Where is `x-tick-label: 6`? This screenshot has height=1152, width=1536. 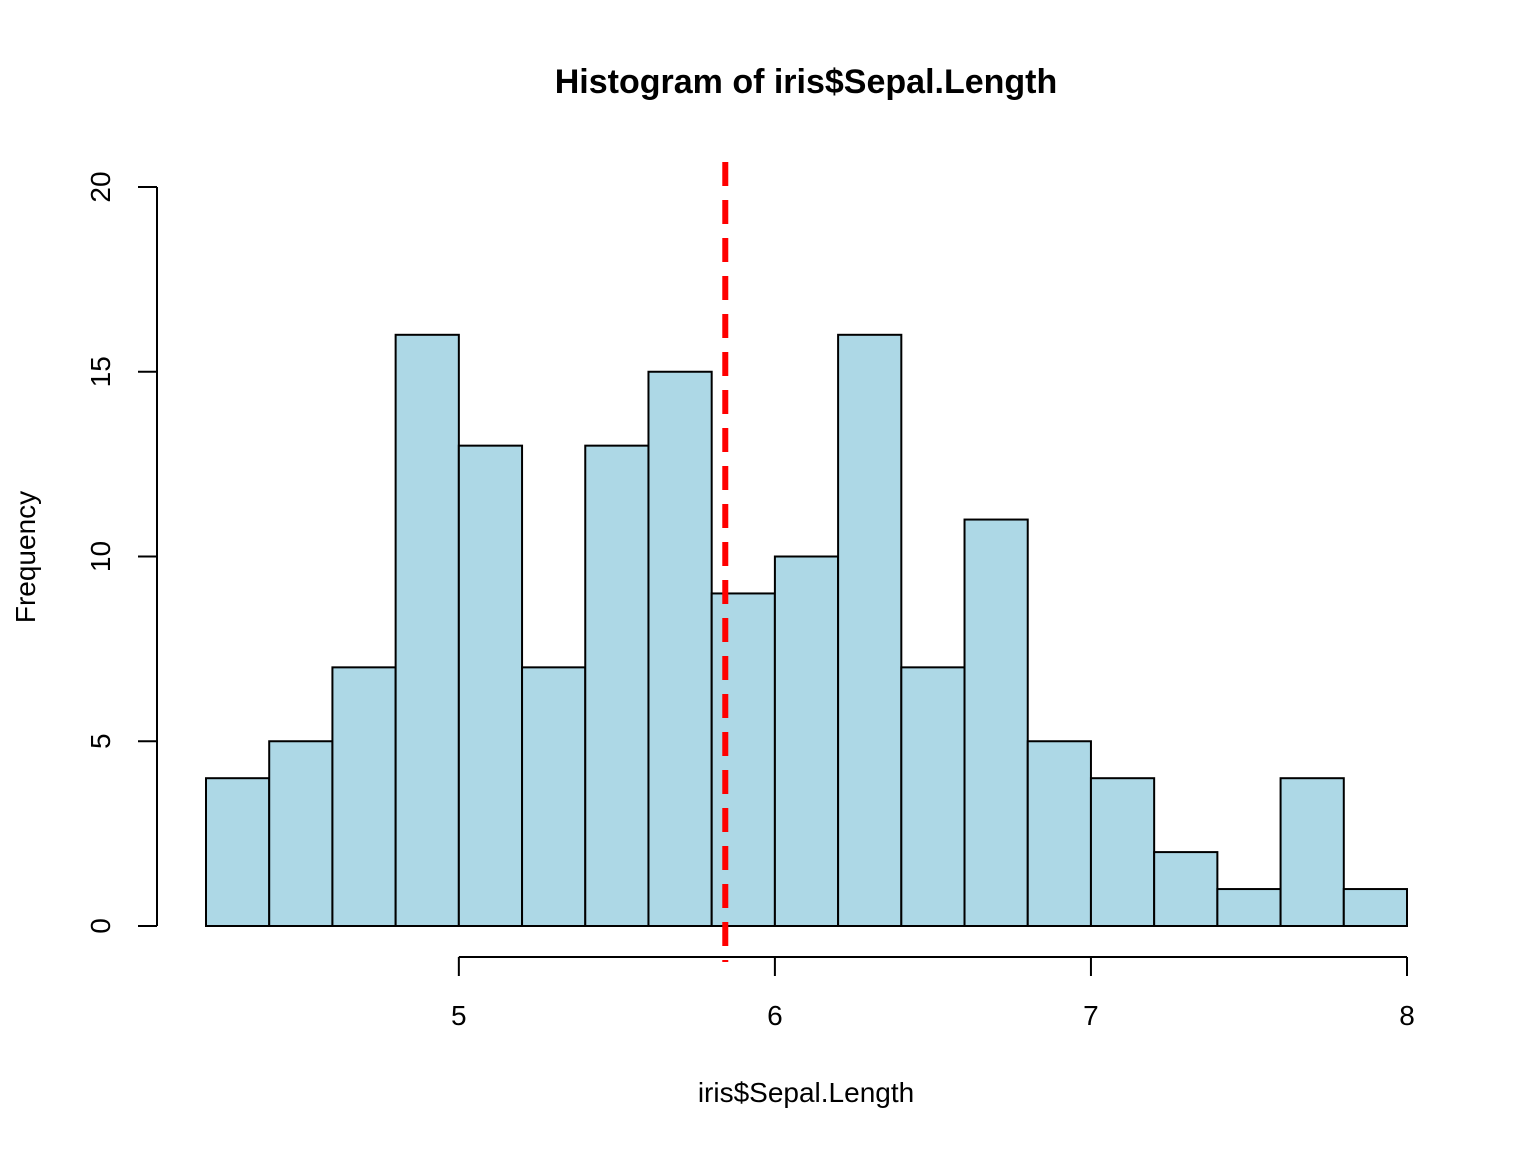 x-tick-label: 6 is located at coordinates (775, 1015).